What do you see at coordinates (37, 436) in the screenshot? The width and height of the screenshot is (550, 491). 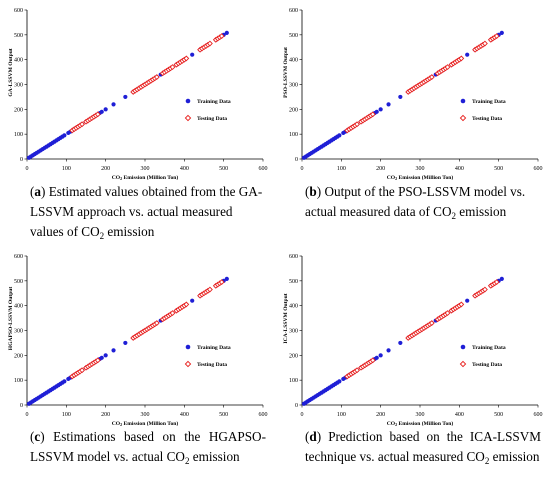 I see `caption-letter: c` at bounding box center [37, 436].